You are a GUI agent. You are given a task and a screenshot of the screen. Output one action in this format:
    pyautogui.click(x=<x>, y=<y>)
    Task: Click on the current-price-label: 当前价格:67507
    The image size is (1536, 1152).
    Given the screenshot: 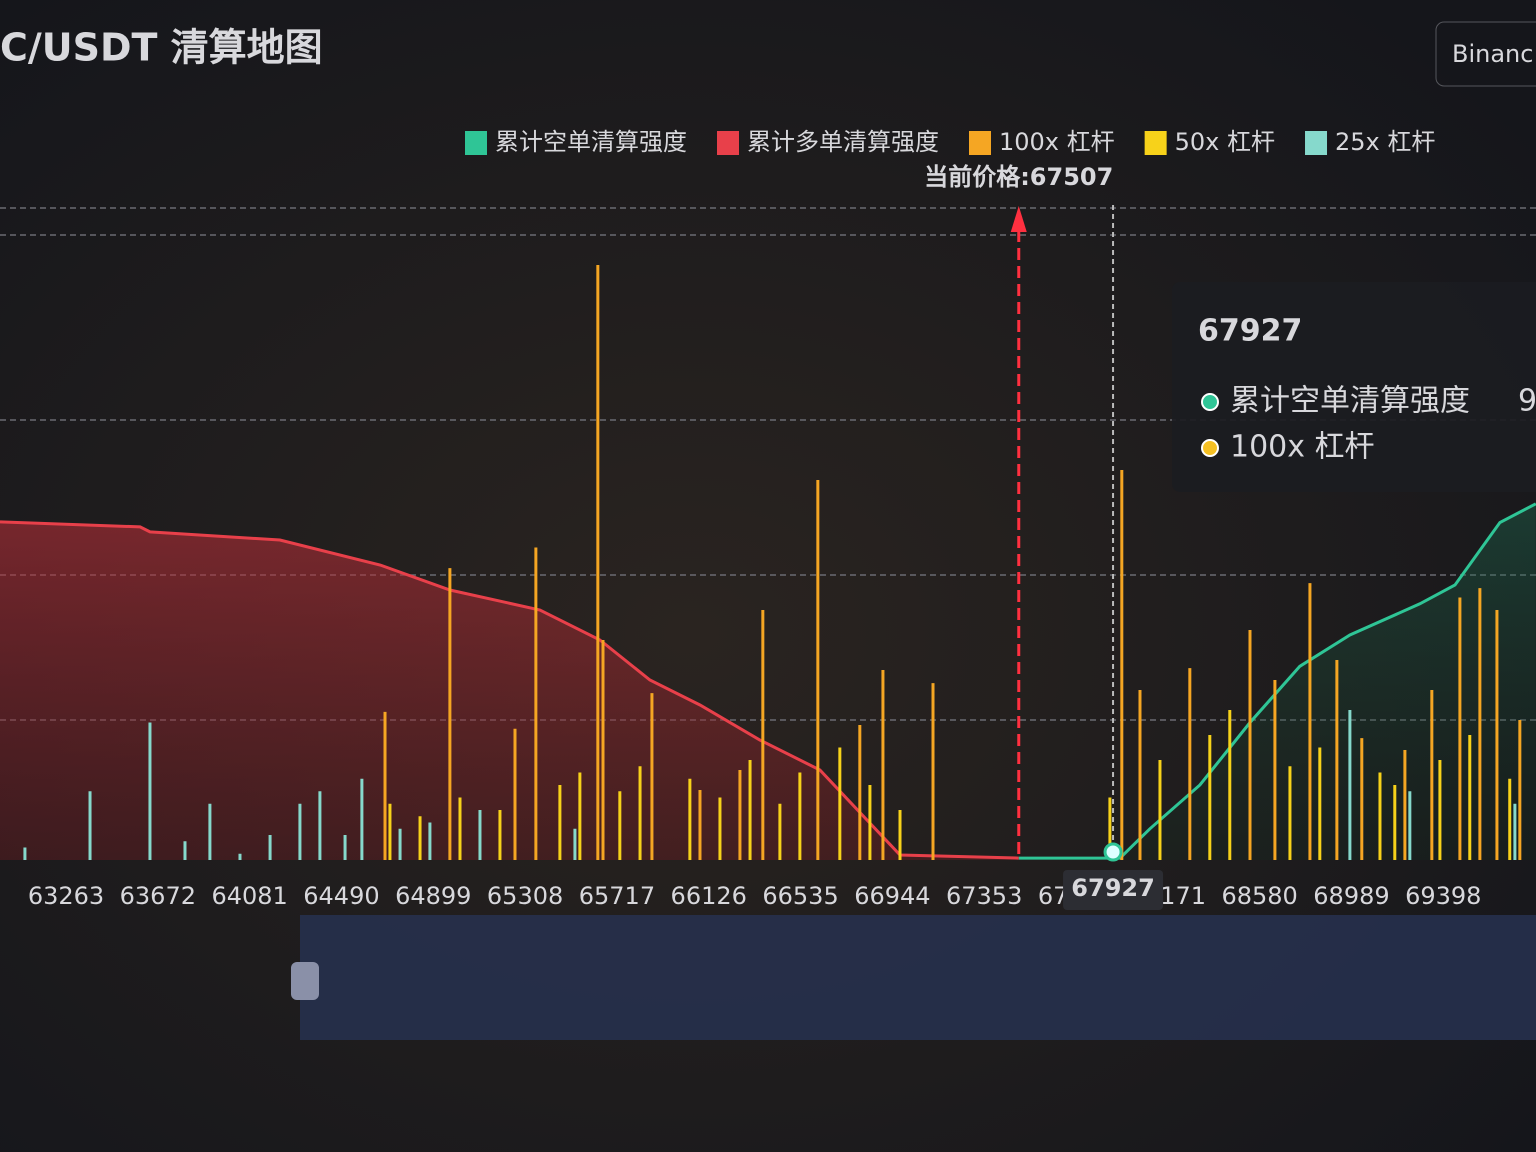 What is the action you would take?
    pyautogui.click(x=1018, y=177)
    